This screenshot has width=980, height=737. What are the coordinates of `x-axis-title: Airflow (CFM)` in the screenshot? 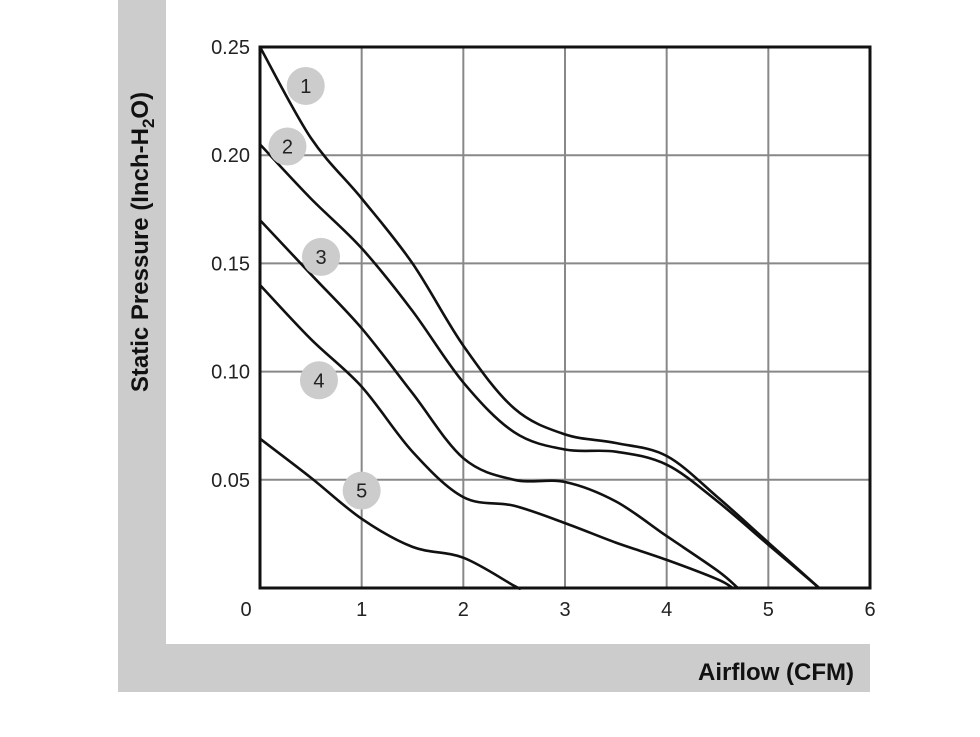 It's located at (776, 672).